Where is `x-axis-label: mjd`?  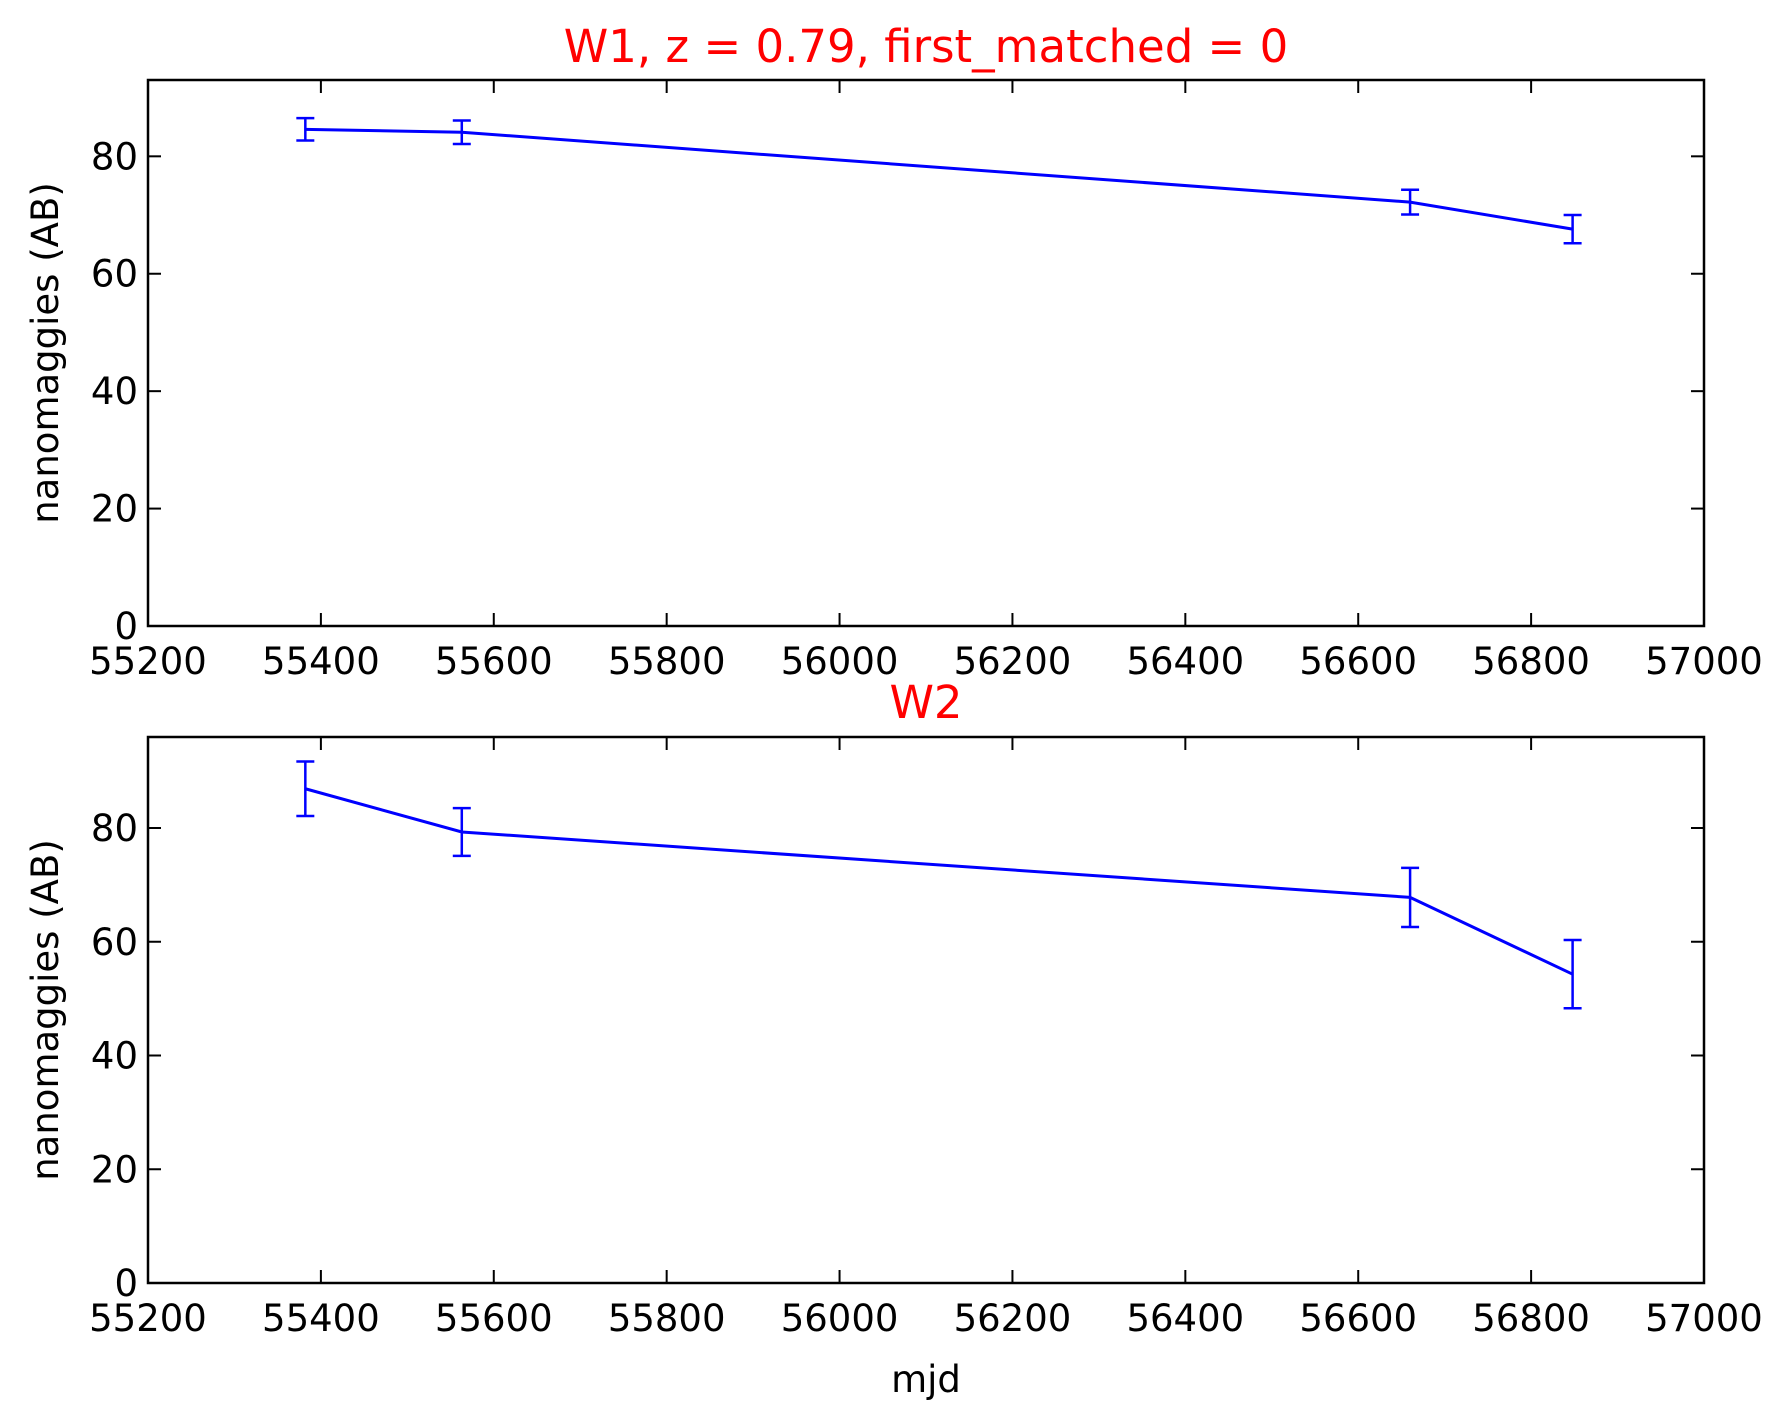 x-axis-label: mjd is located at coordinates (926, 1379).